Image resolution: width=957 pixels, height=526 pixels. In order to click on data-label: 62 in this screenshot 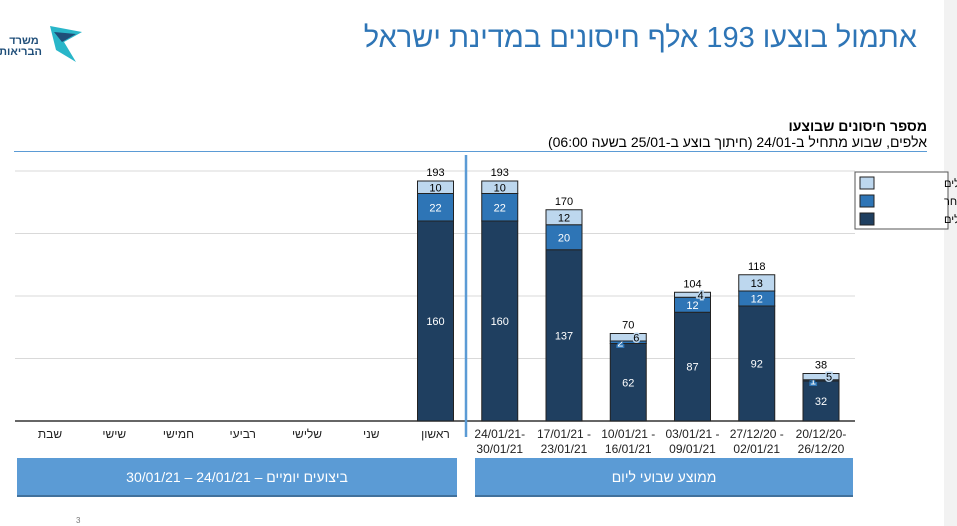, I will do `click(628, 383)`.